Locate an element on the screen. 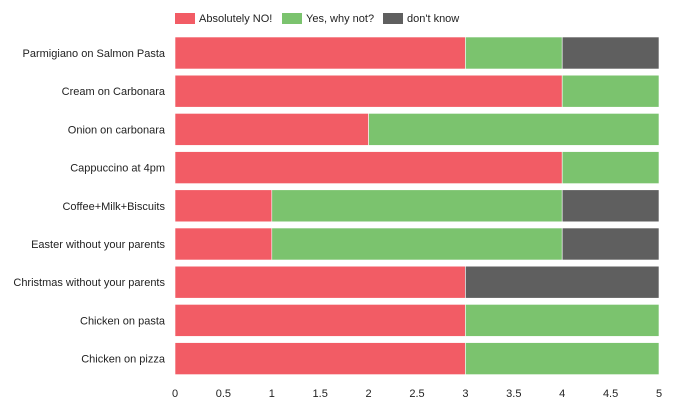  category-label-8: Chicken on pasta is located at coordinates (123, 321).